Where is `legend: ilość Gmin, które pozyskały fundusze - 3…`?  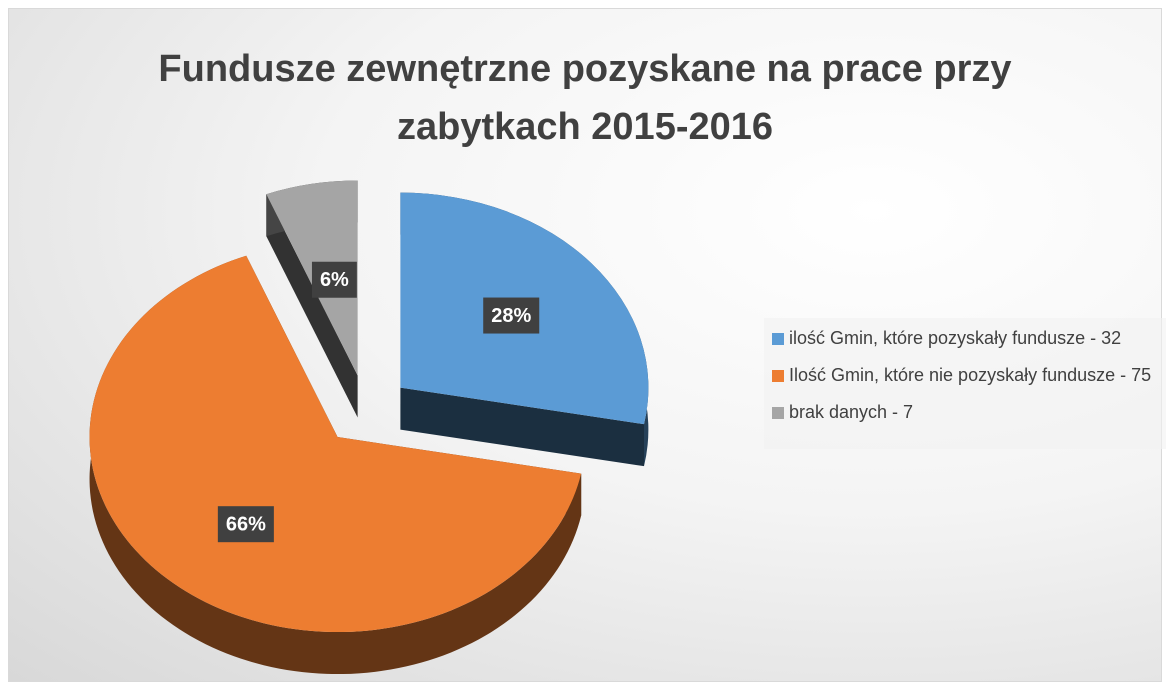 legend: ilość Gmin, które pozyskały fundusze - 3… is located at coordinates (965, 383).